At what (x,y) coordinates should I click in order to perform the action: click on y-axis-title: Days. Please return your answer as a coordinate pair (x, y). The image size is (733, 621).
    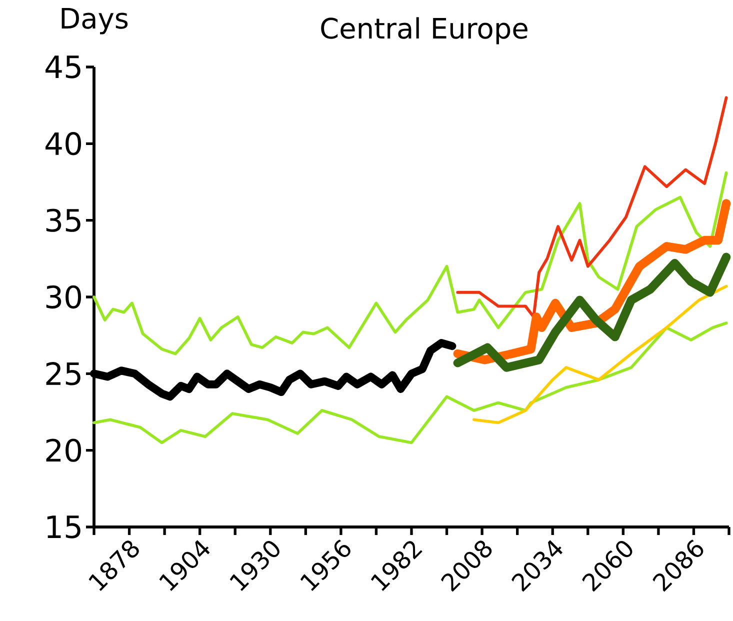
    Looking at the image, I should click on (95, 21).